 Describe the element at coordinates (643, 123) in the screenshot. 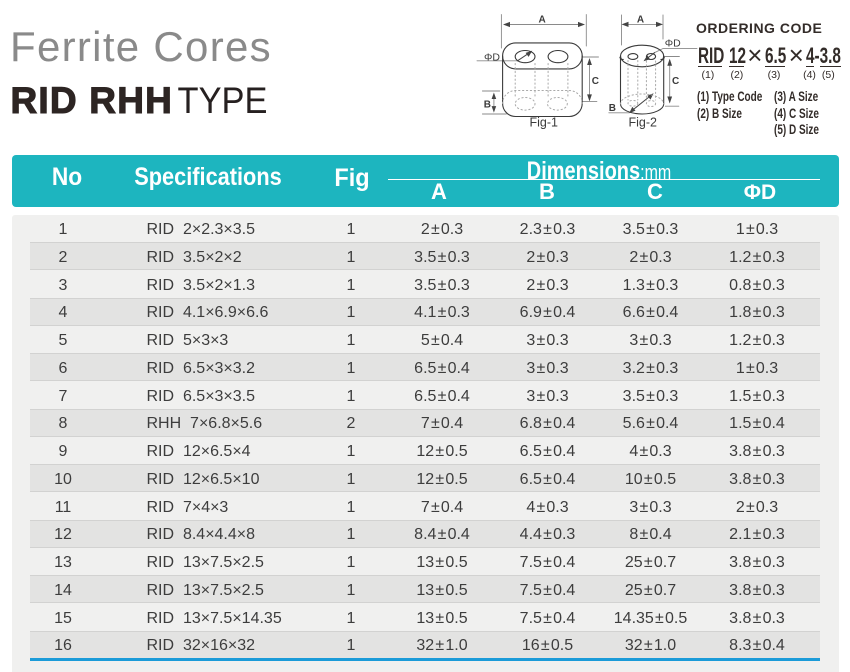

I see `svg-text: Fig-2` at that location.